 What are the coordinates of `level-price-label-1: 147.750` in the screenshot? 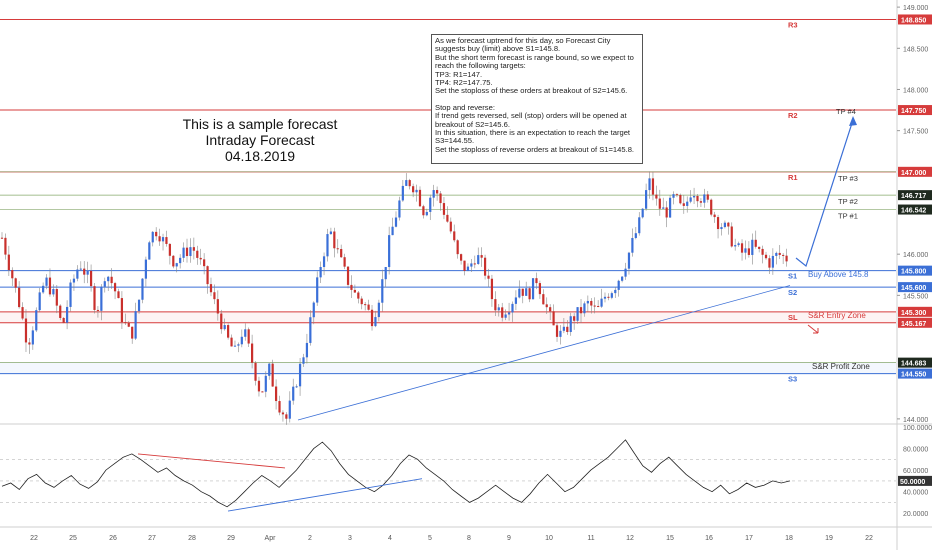 It's located at (913, 111).